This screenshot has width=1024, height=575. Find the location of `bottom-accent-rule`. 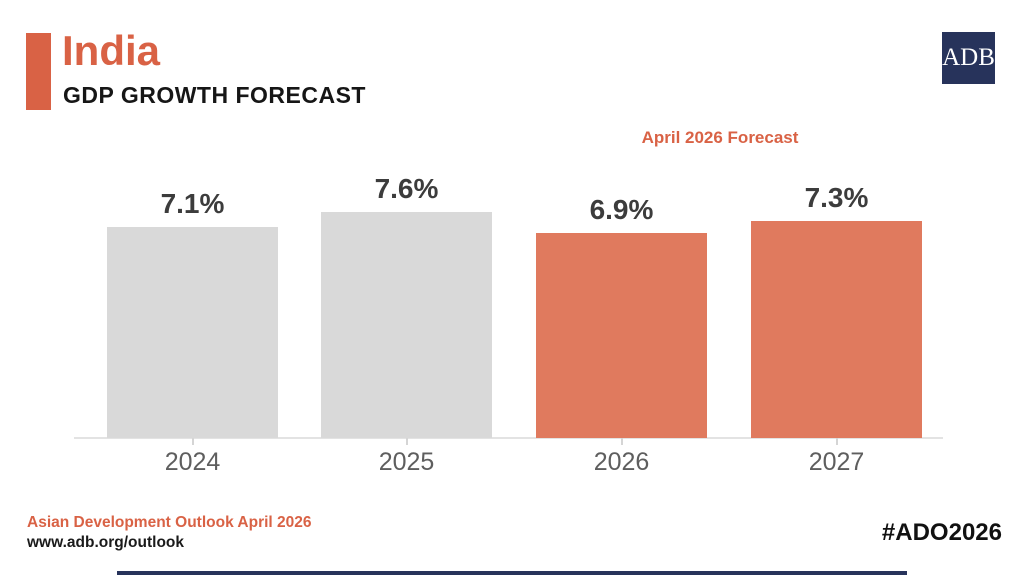

bottom-accent-rule is located at coordinates (512, 573).